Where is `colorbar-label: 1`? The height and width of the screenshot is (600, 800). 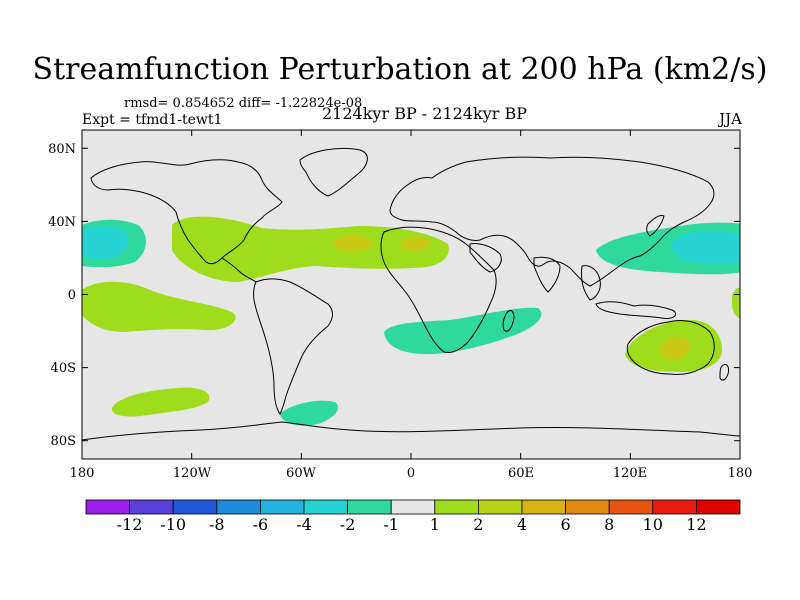
colorbar-label: 1 is located at coordinates (434, 524).